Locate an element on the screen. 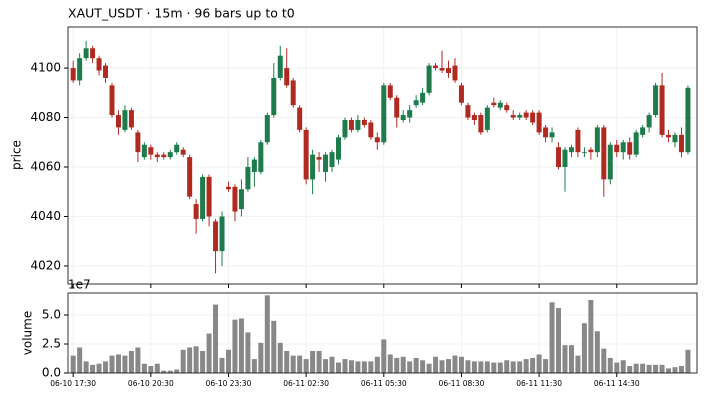  volume-offset-label: 1e7 is located at coordinates (79, 285).